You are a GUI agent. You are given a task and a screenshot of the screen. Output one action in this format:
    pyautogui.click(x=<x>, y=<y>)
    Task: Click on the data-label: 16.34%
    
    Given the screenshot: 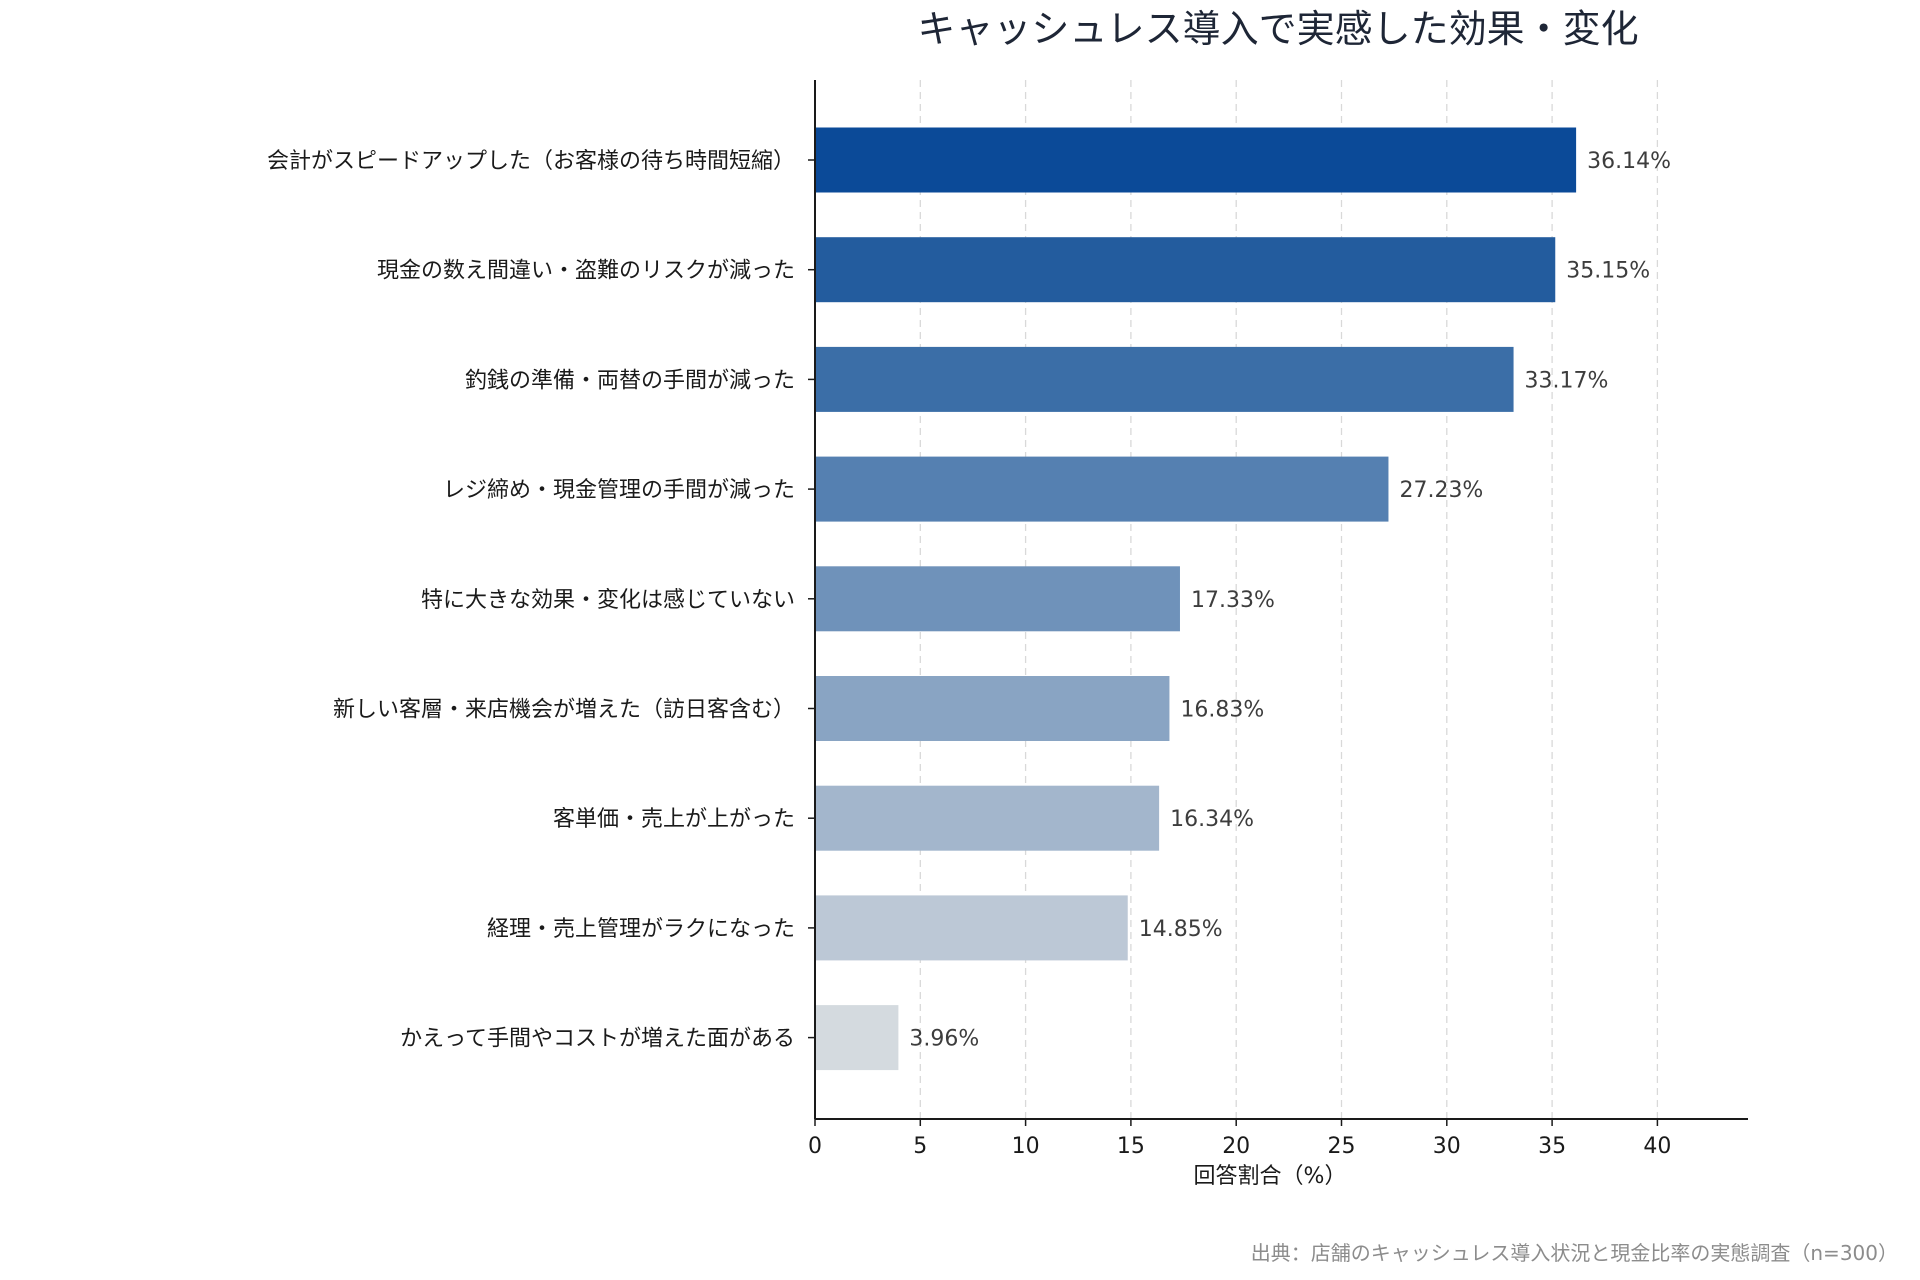 What is the action you would take?
    pyautogui.click(x=1212, y=819)
    